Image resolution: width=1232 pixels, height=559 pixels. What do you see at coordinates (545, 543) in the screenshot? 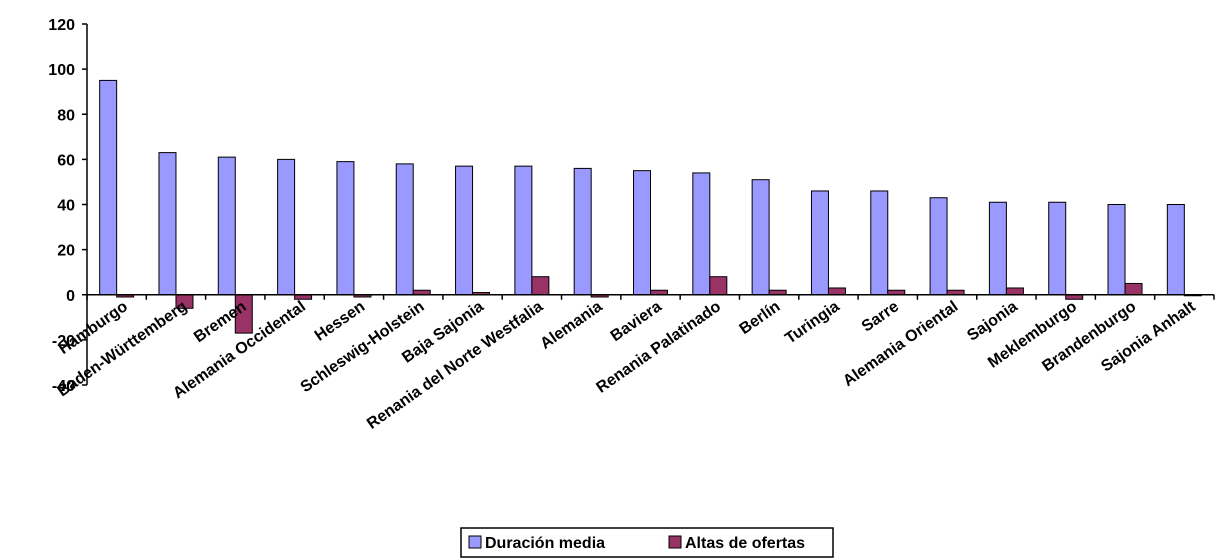
I see `legend-label: Duración media` at bounding box center [545, 543].